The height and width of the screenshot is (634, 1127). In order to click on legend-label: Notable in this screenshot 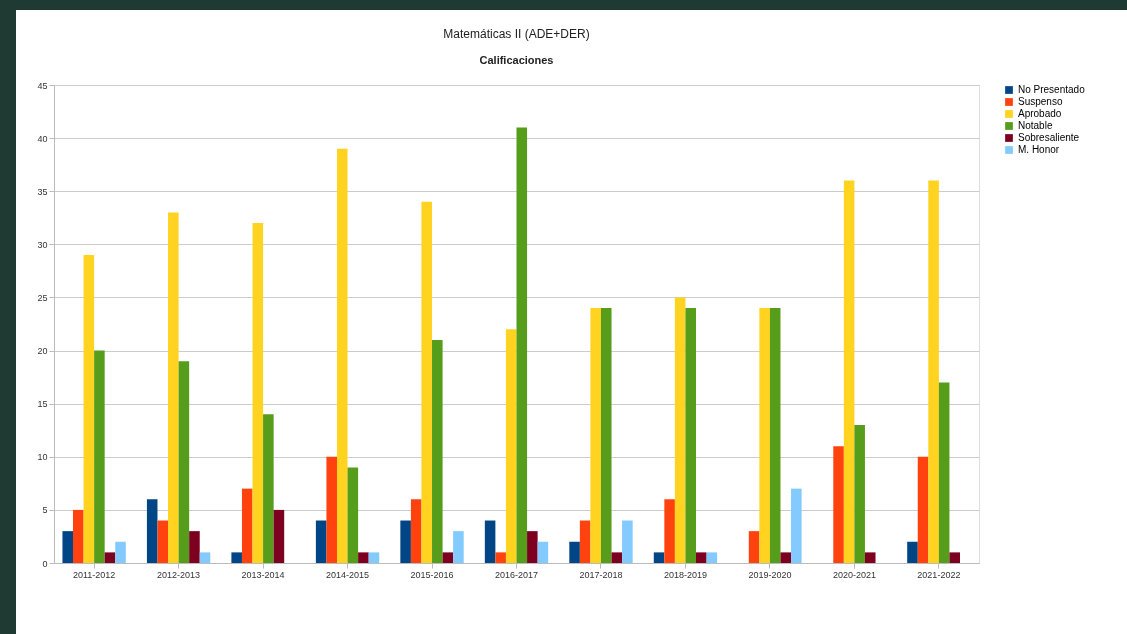, I will do `click(1035, 125)`.